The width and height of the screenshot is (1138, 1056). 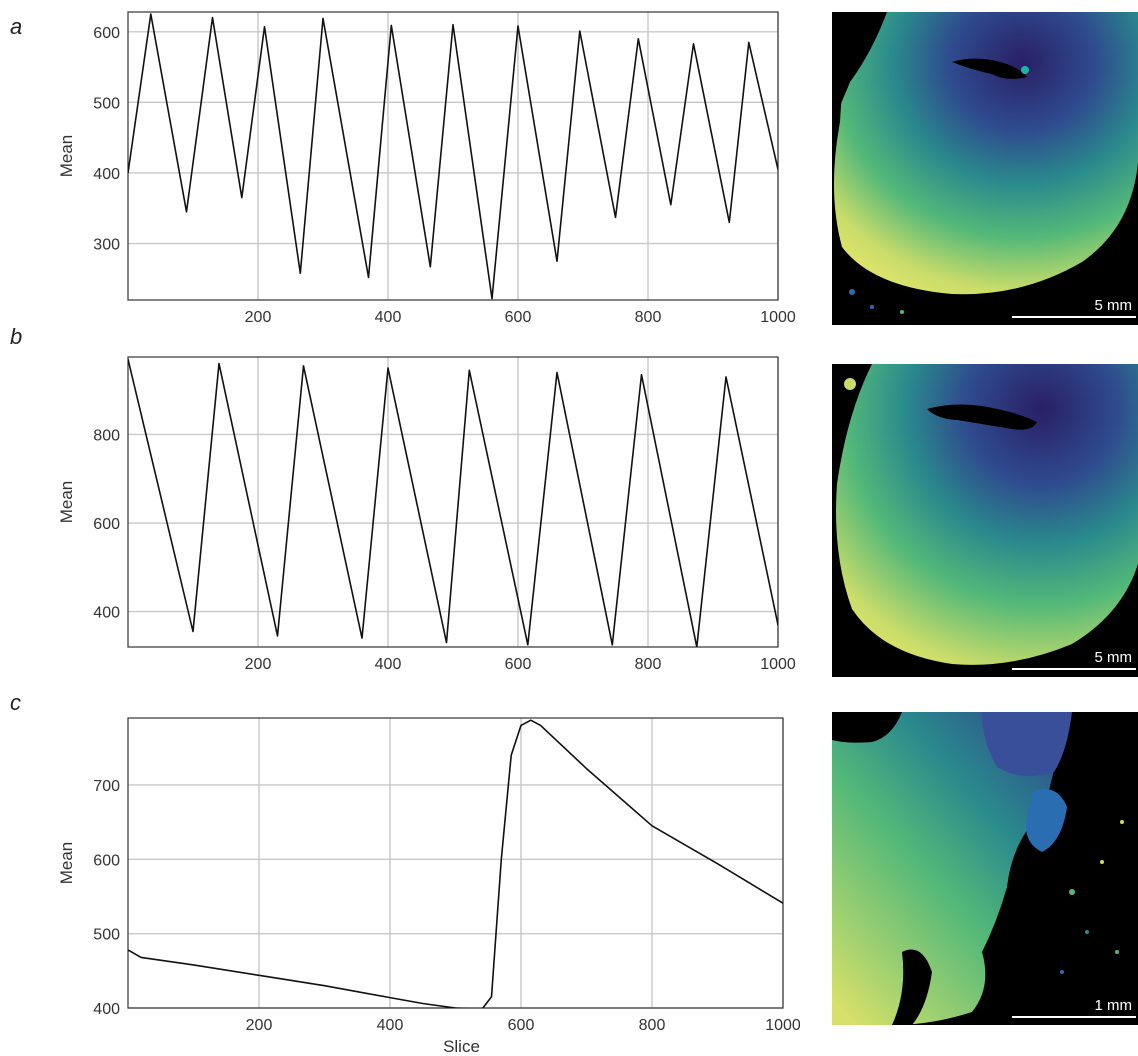 What do you see at coordinates (461, 1046) in the screenshot?
I see `x-axis-title: Slice` at bounding box center [461, 1046].